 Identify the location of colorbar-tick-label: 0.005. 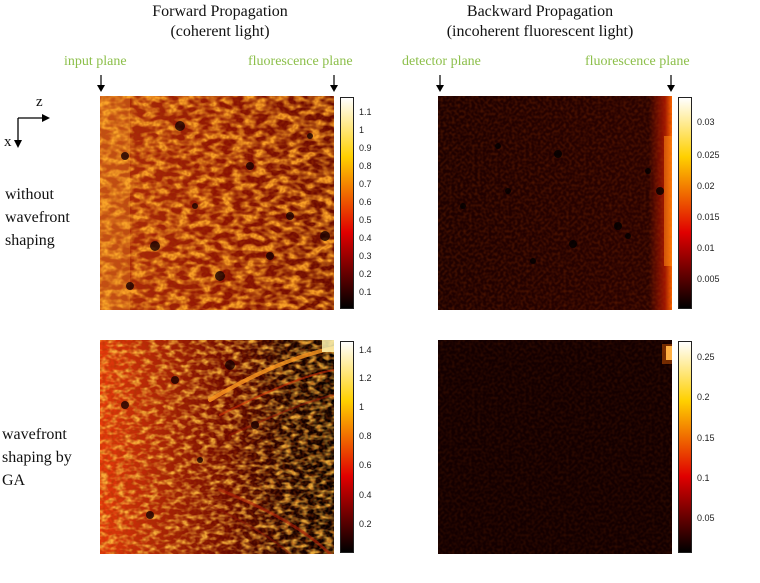
(708, 279).